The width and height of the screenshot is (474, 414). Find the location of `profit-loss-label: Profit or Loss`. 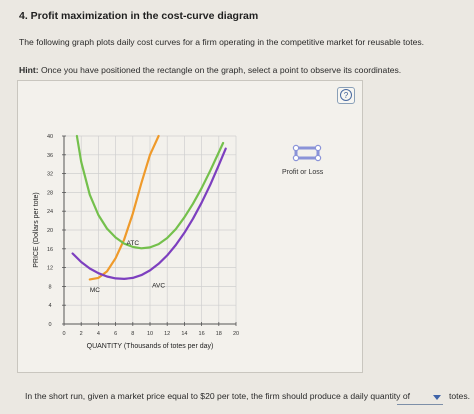

profit-loss-label: Profit or Loss is located at coordinates (303, 172).